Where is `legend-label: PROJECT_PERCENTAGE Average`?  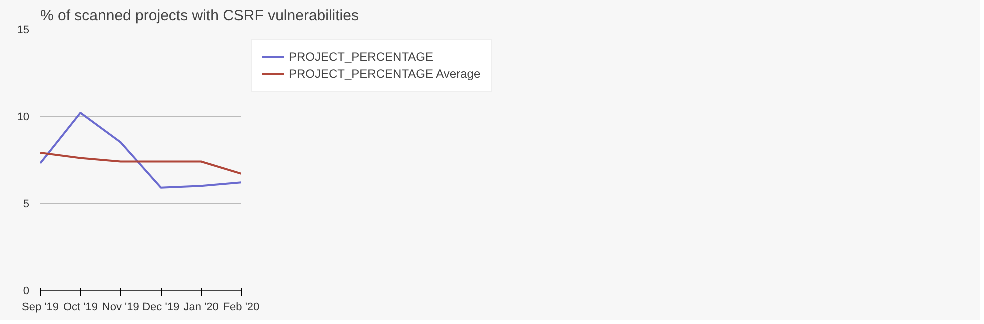 legend-label: PROJECT_PERCENTAGE Average is located at coordinates (385, 74).